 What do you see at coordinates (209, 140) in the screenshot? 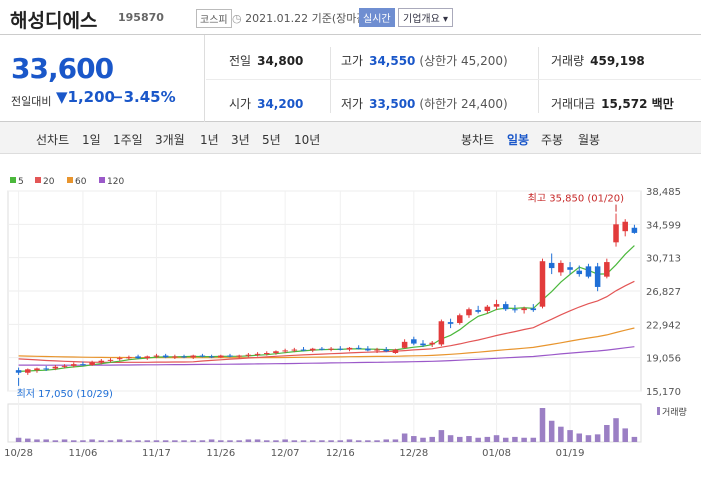
I see `tab-1y: 1년` at bounding box center [209, 140].